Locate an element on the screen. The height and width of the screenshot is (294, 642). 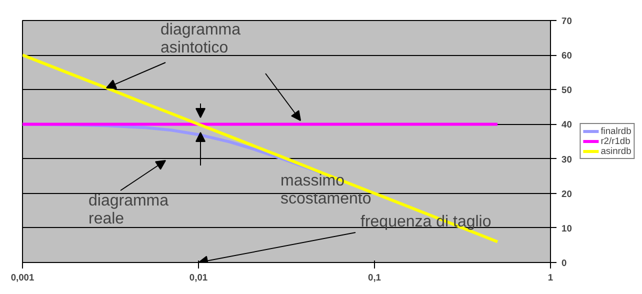
y-tick-label: 50 is located at coordinates (567, 90).